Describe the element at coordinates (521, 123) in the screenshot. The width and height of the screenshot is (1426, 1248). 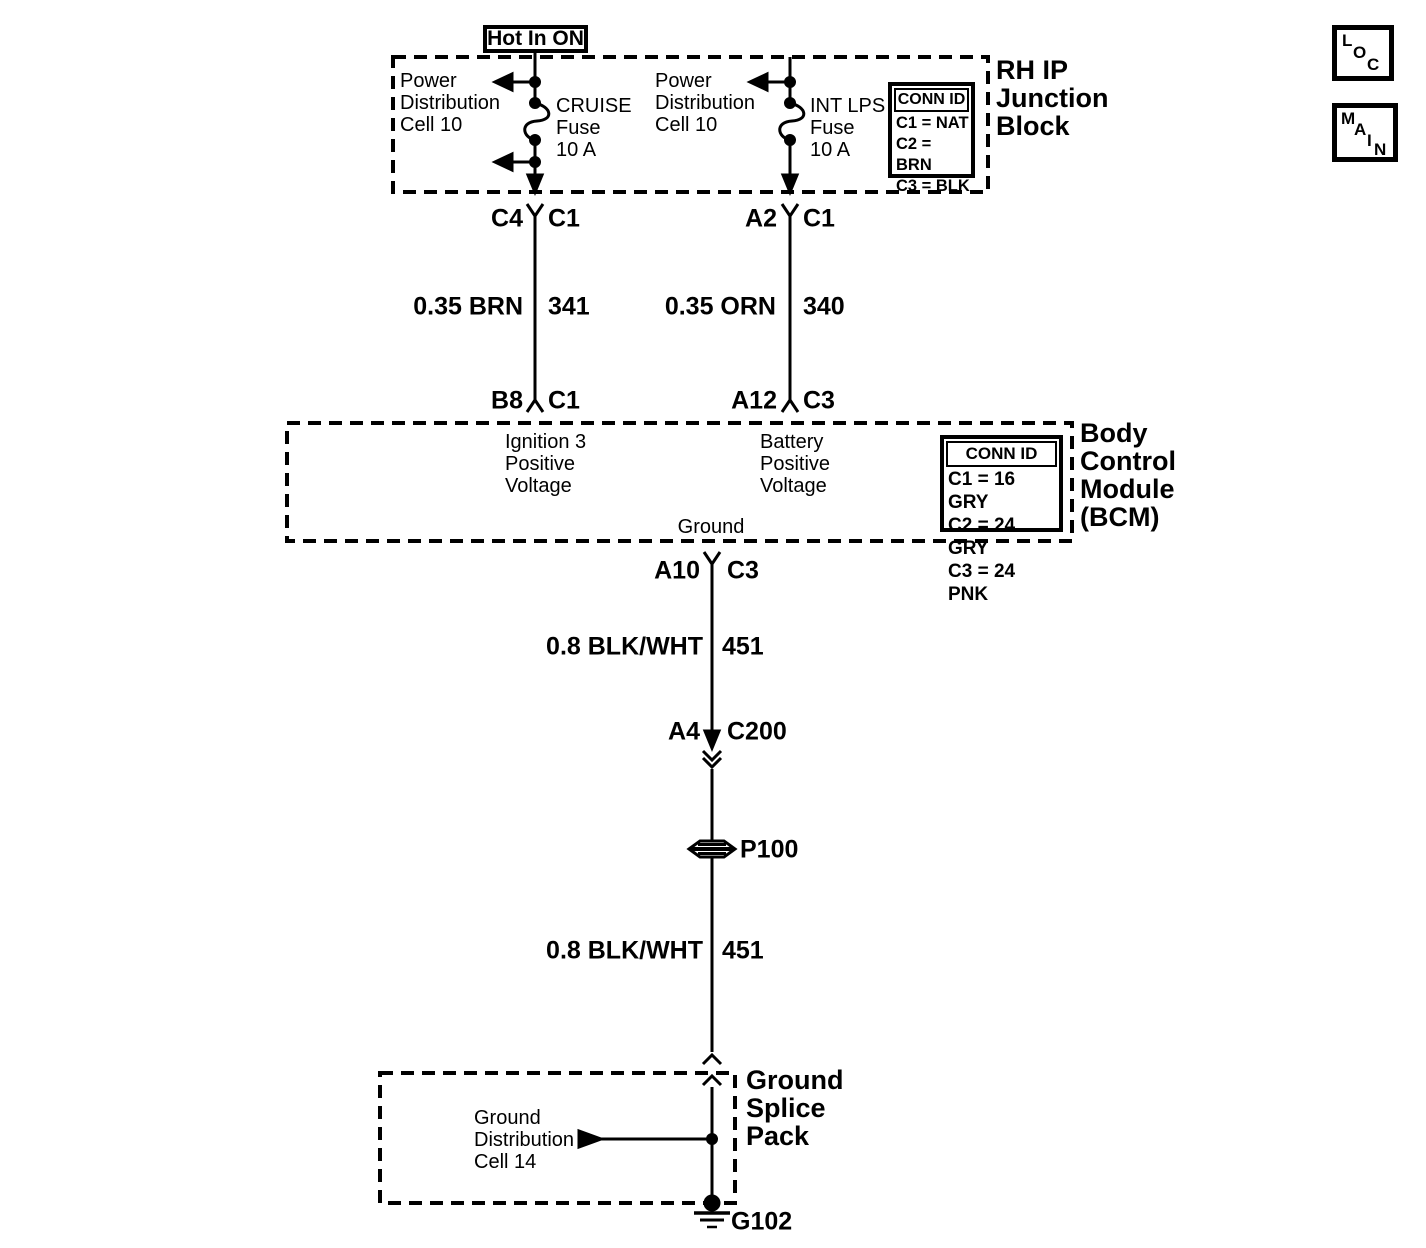
I see `cruise-fuse-circuit` at that location.